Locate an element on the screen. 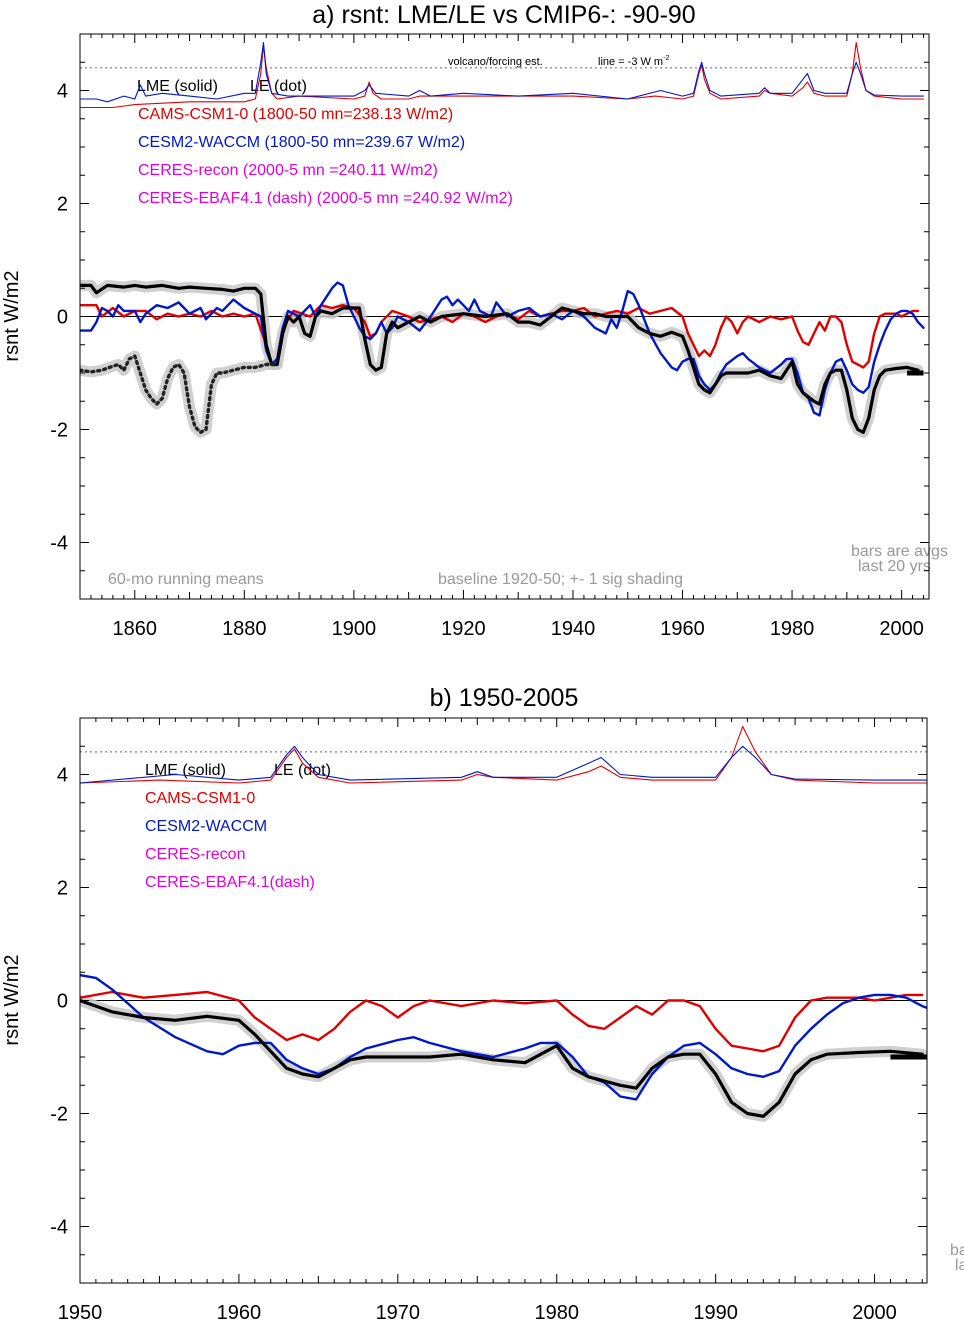 The image size is (964, 1330). panel-a-line-note-sup: -2 is located at coordinates (666, 58).